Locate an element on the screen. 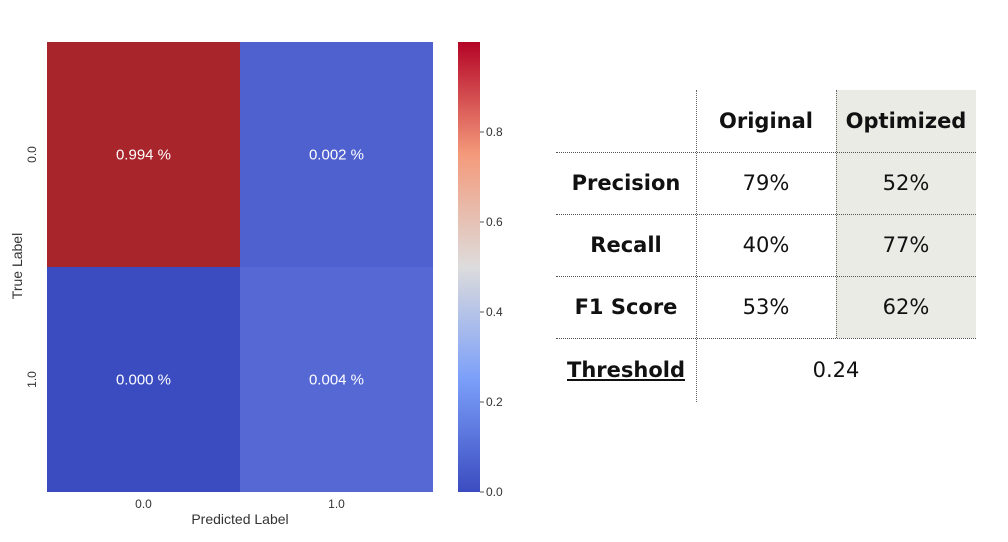 The image size is (1008, 542). table-header-row: Original Optimized is located at coordinates (766, 121).